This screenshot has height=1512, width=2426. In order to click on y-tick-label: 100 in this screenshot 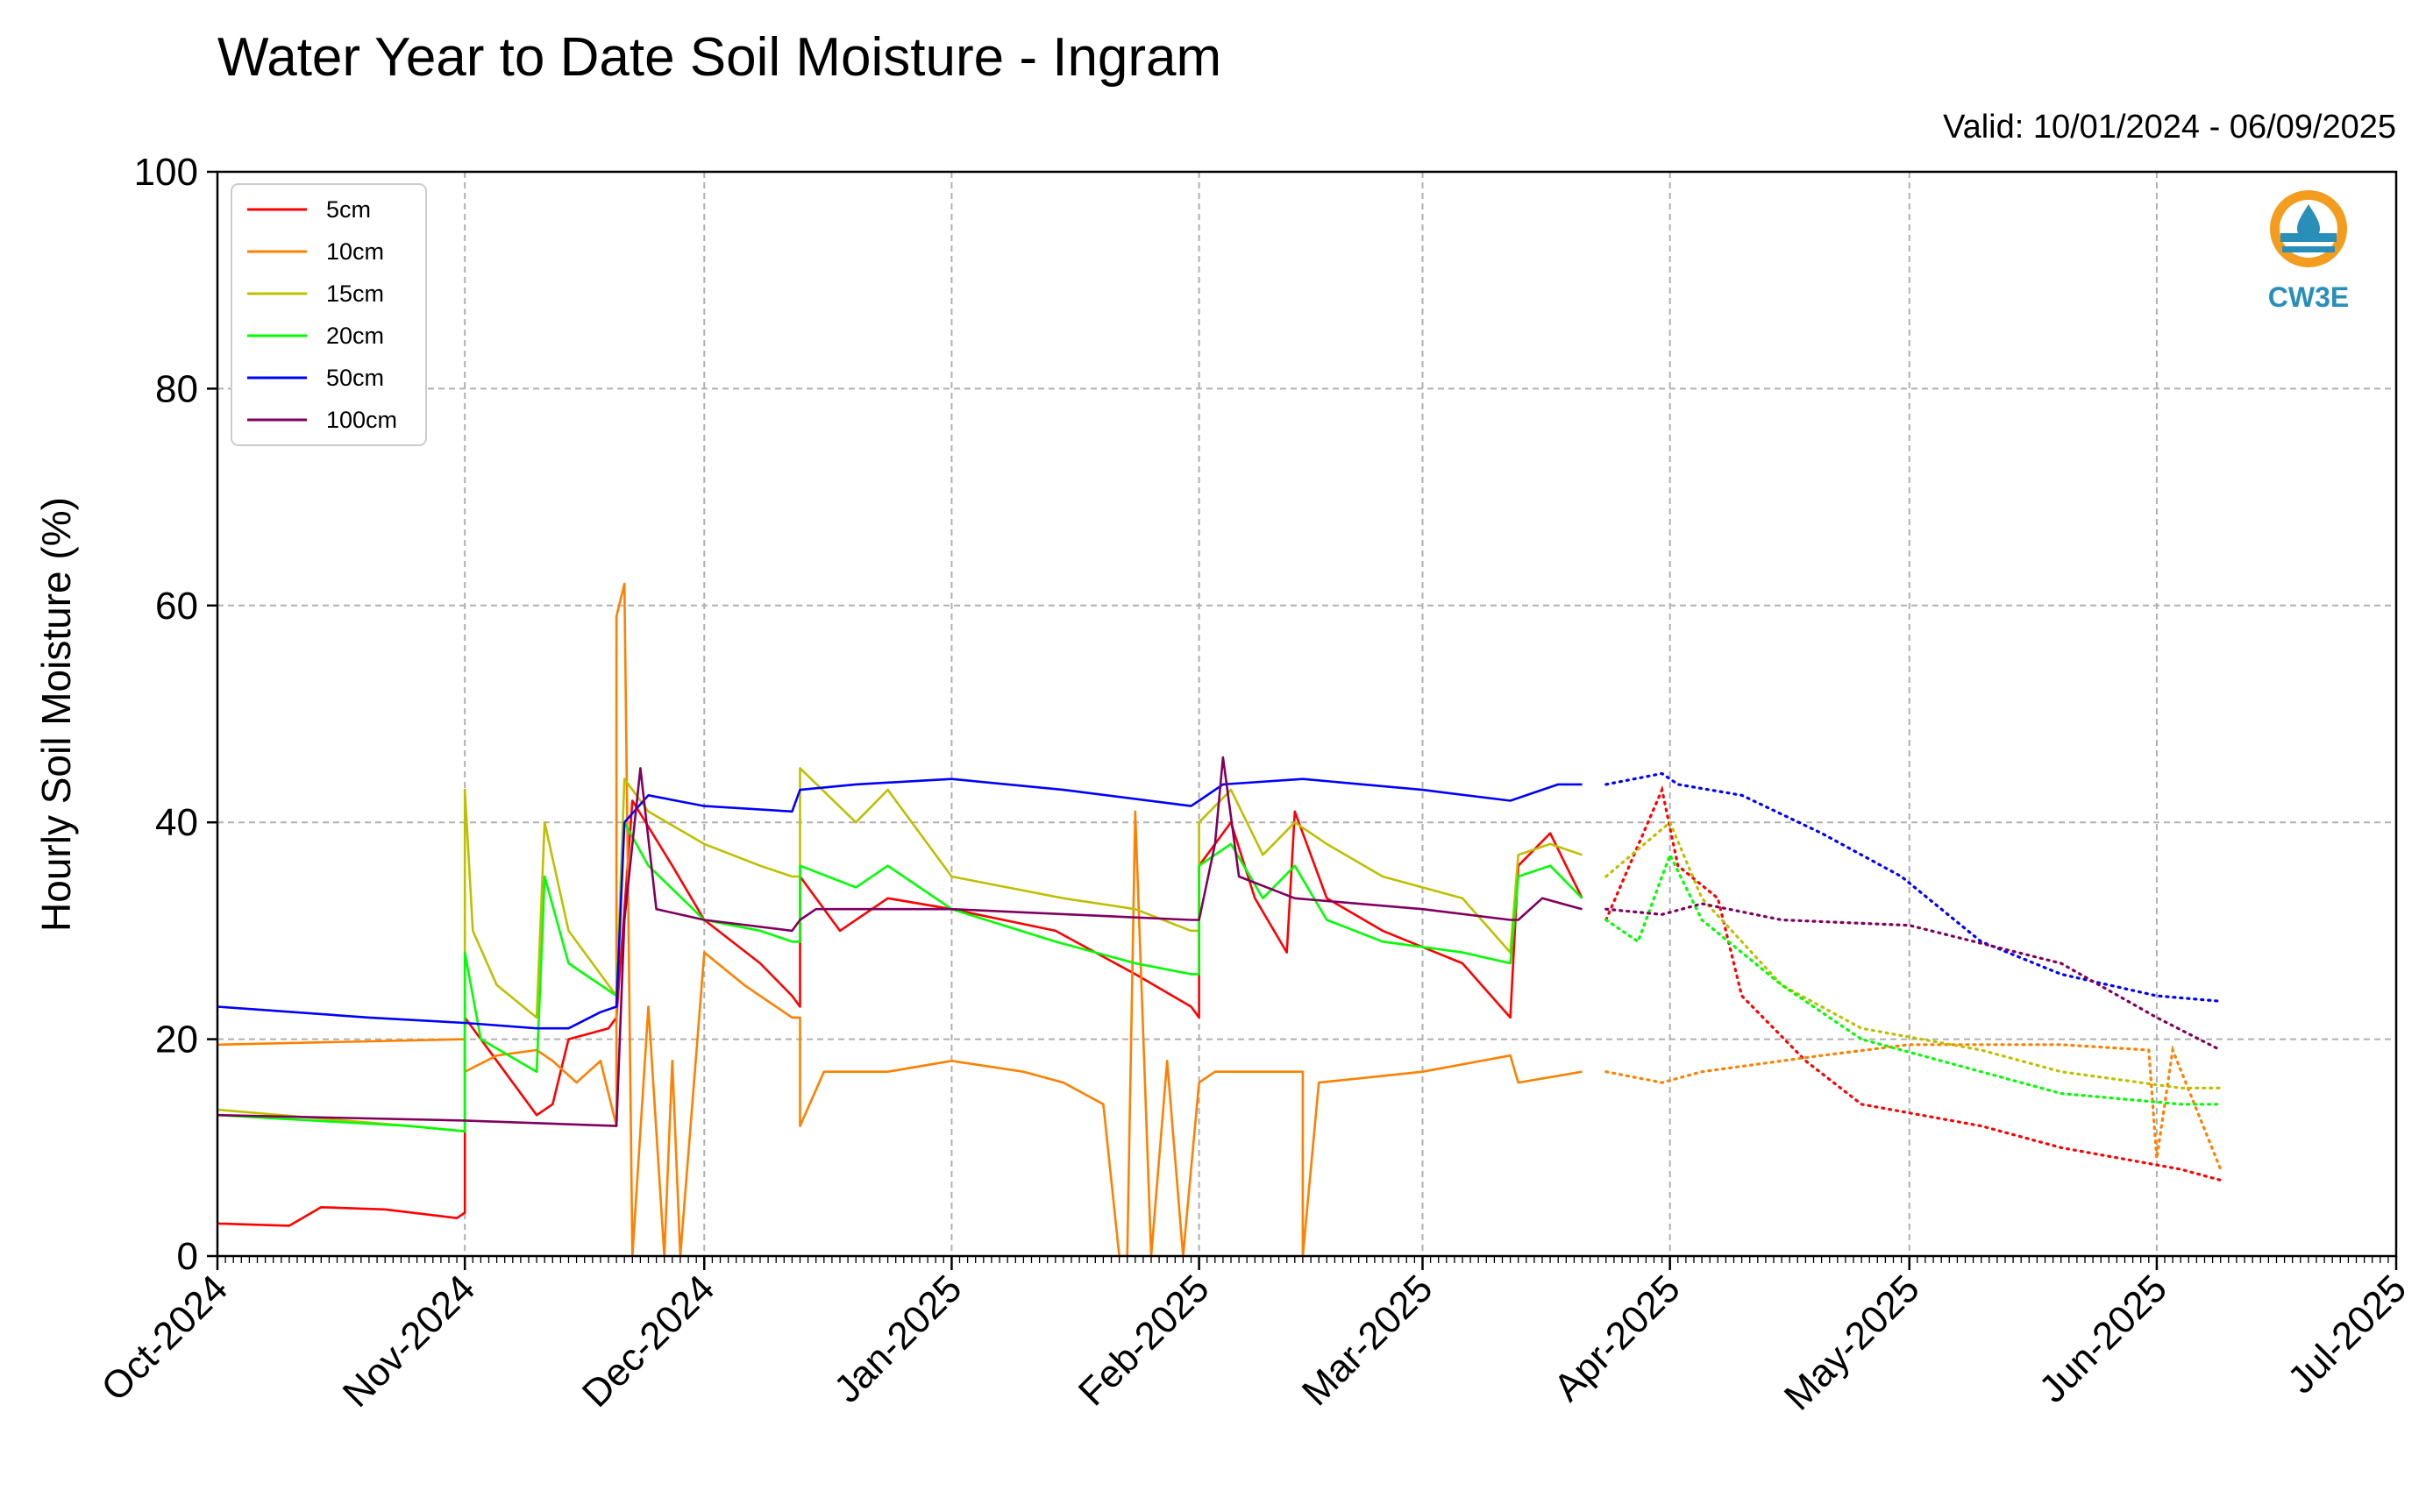, I will do `click(166, 172)`.